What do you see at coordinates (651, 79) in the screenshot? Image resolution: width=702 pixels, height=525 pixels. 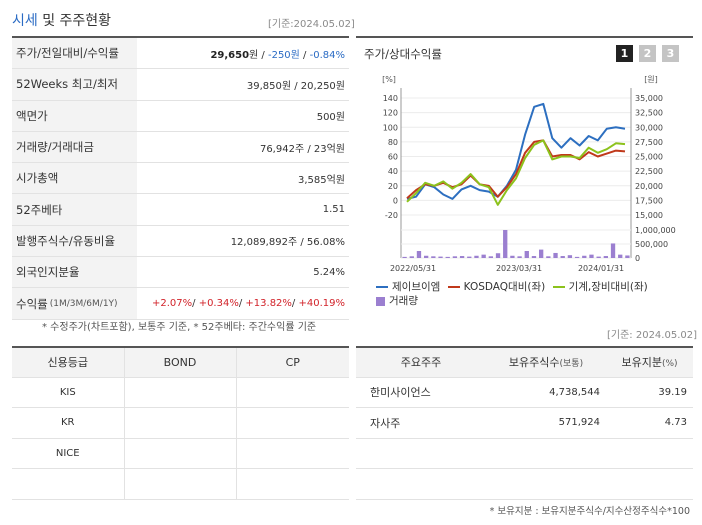 I see `right-axis-unit: [원]` at bounding box center [651, 79].